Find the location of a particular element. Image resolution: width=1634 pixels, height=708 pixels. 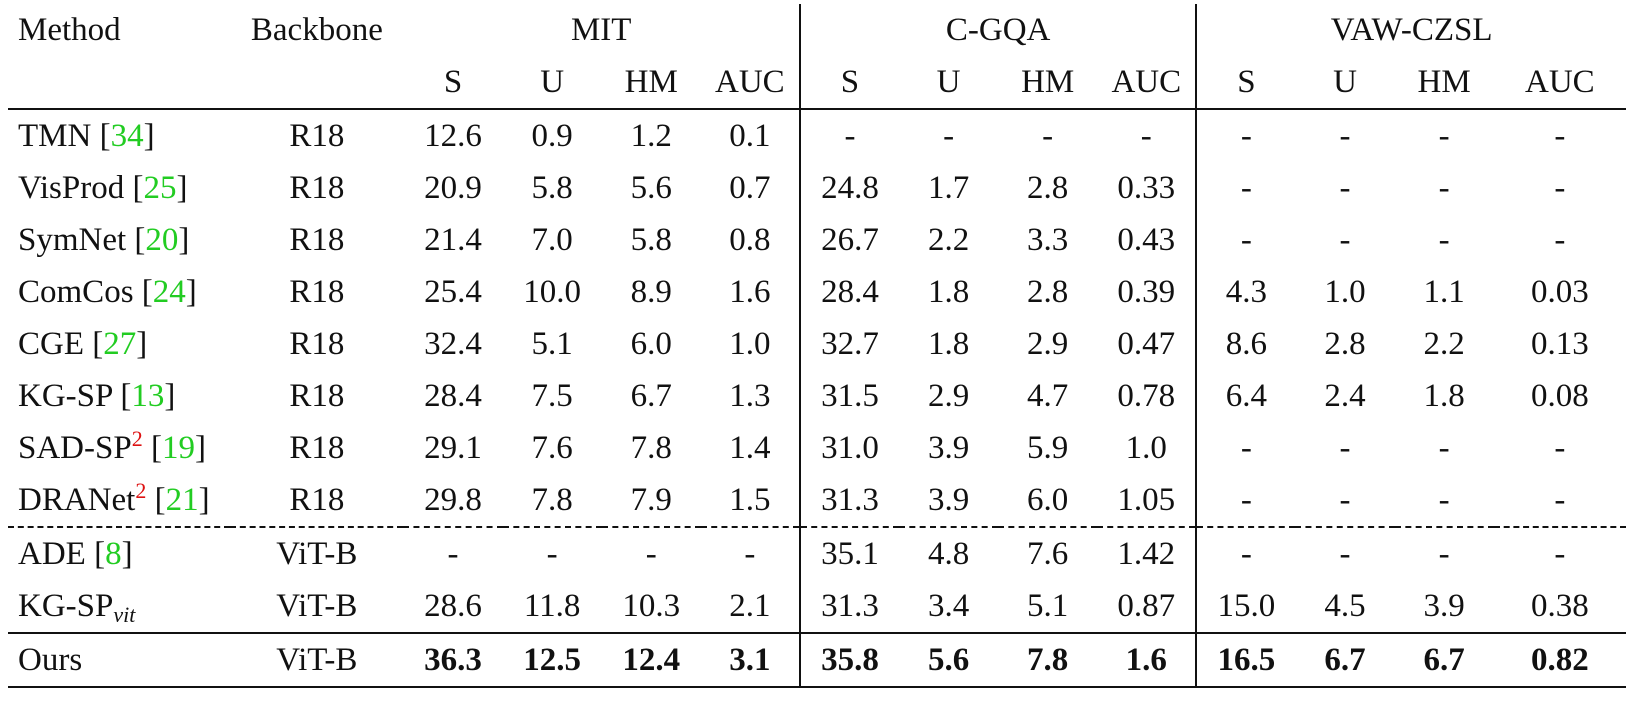

value-cell: 2.2 is located at coordinates (1444, 343).